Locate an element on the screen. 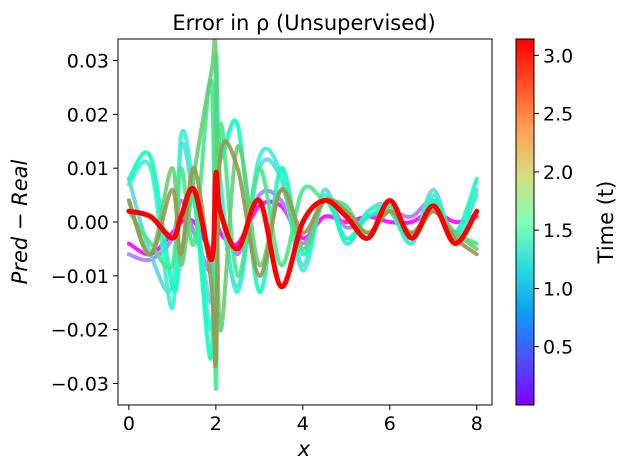 Image resolution: width=633 pixels, height=470 pixels. y-tick-label: −0.01 is located at coordinates (80, 277).